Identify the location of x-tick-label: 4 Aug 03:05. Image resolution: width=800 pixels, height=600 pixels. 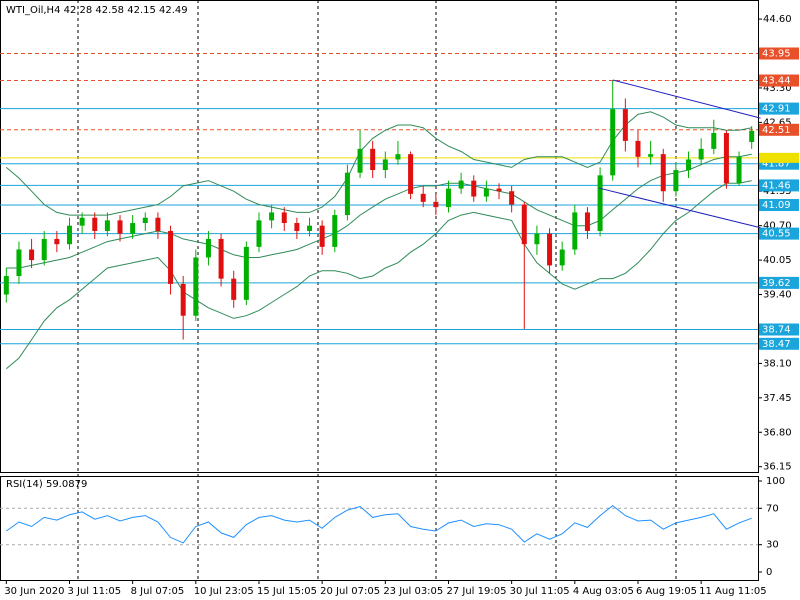
(603, 591).